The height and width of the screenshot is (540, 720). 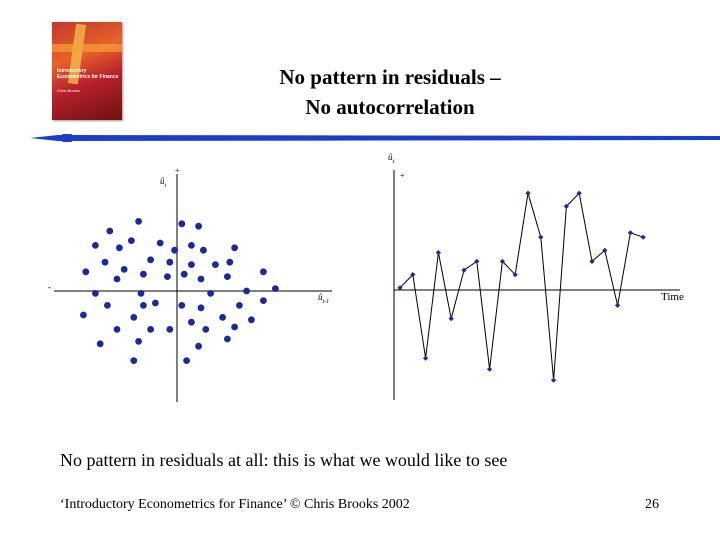 I want to click on line-y-plus: +, so click(x=402, y=175).